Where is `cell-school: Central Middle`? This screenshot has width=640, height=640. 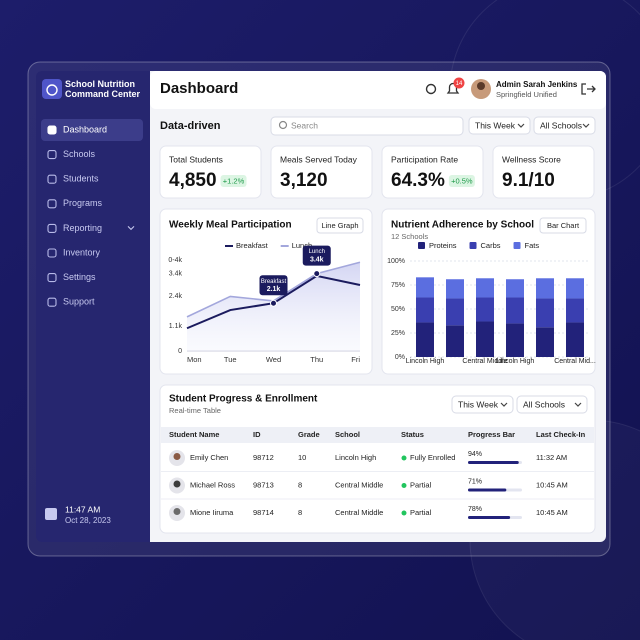
cell-school: Central Middle is located at coordinates (359, 512).